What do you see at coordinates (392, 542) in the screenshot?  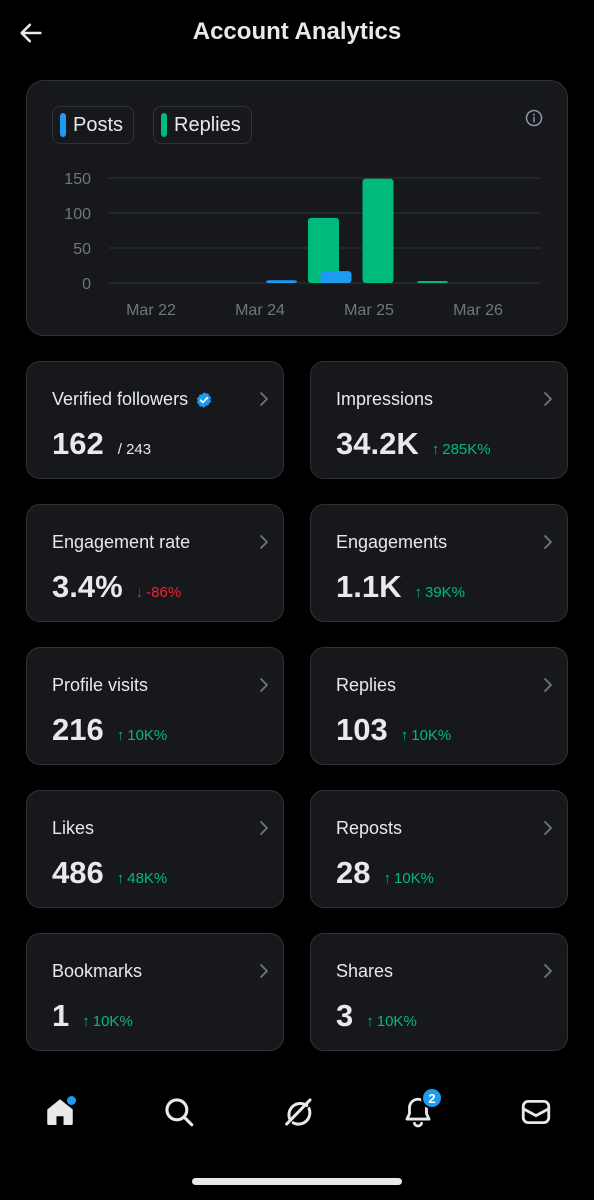 I see `metric-label: Engagements` at bounding box center [392, 542].